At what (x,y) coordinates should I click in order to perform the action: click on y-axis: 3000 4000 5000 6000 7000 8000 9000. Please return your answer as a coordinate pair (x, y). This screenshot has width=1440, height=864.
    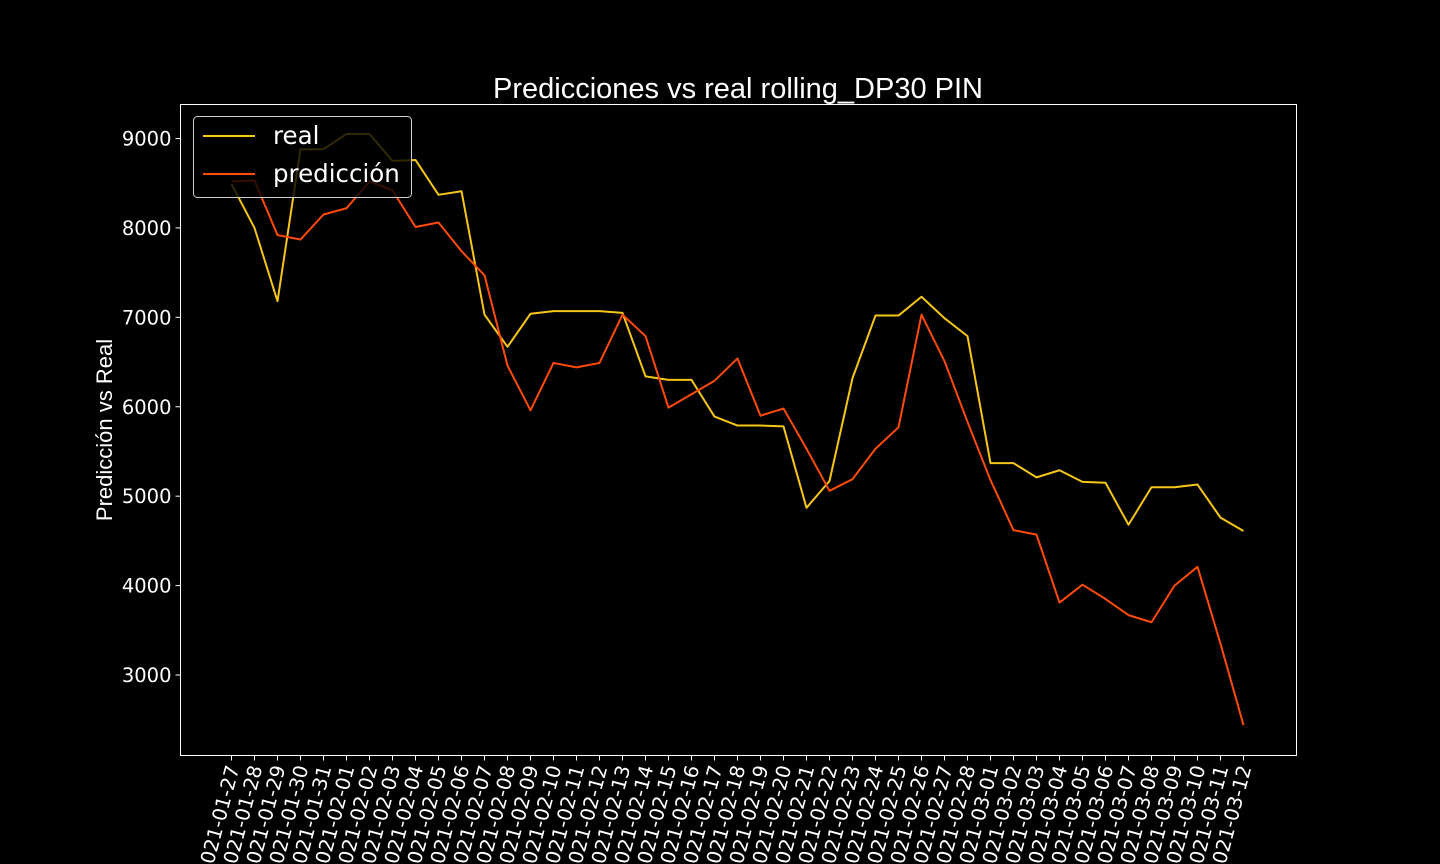
    Looking at the image, I should click on (151, 407).